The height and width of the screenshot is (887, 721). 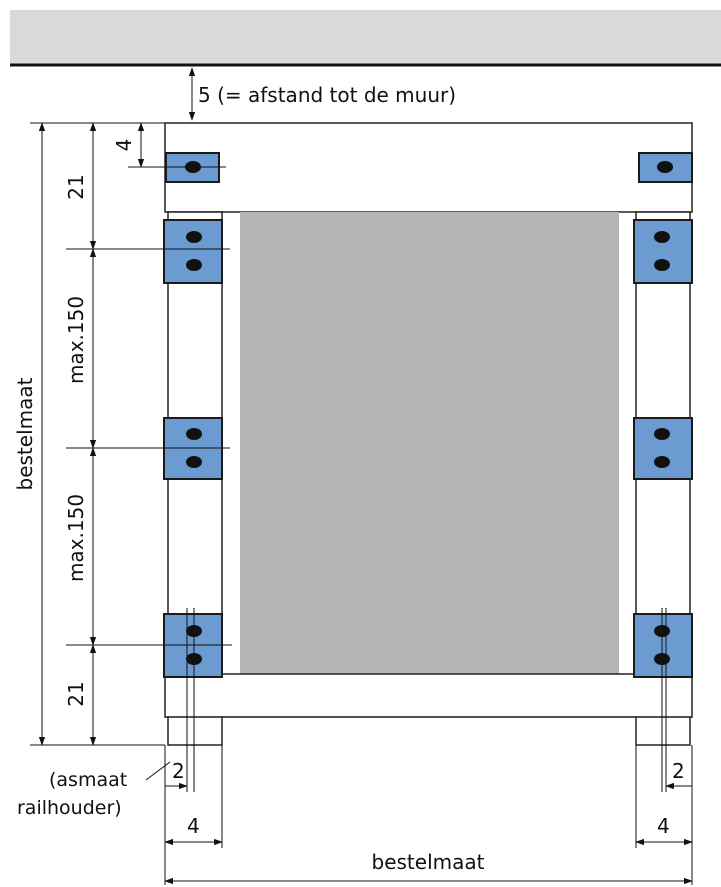 I want to click on wall-distance-label: 5 (= afstand tot de muur), so click(x=327, y=95).